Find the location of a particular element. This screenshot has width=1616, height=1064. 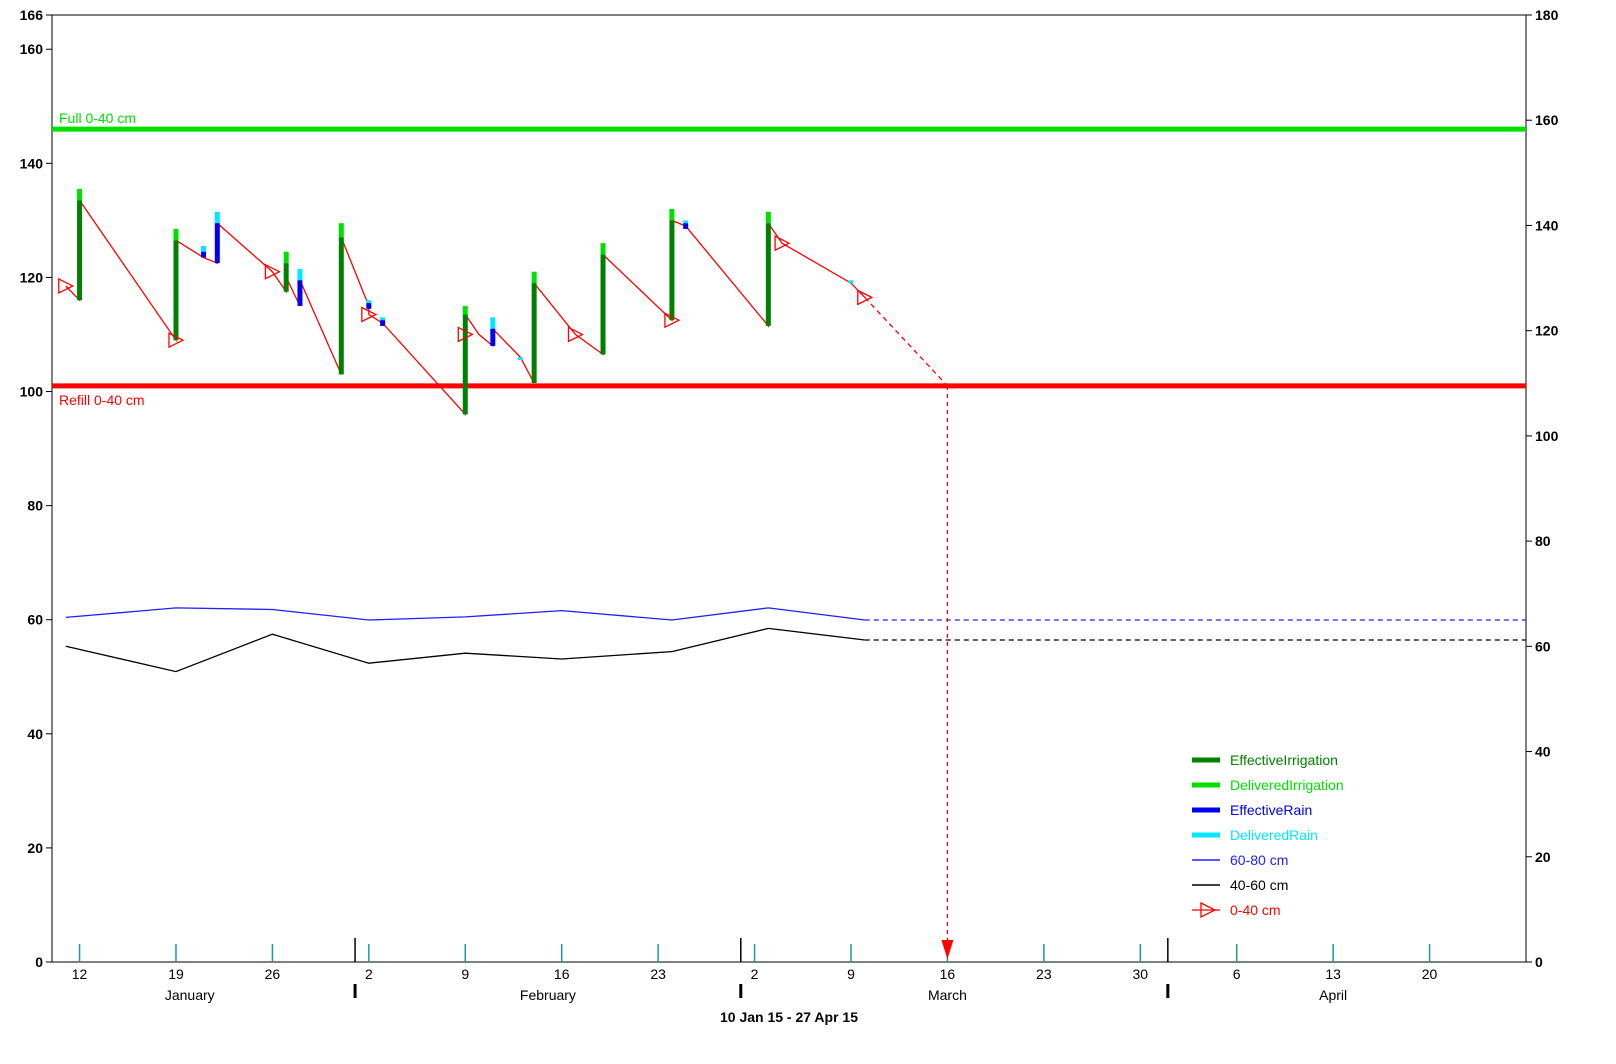

x-tick-label: 13 is located at coordinates (1333, 974).